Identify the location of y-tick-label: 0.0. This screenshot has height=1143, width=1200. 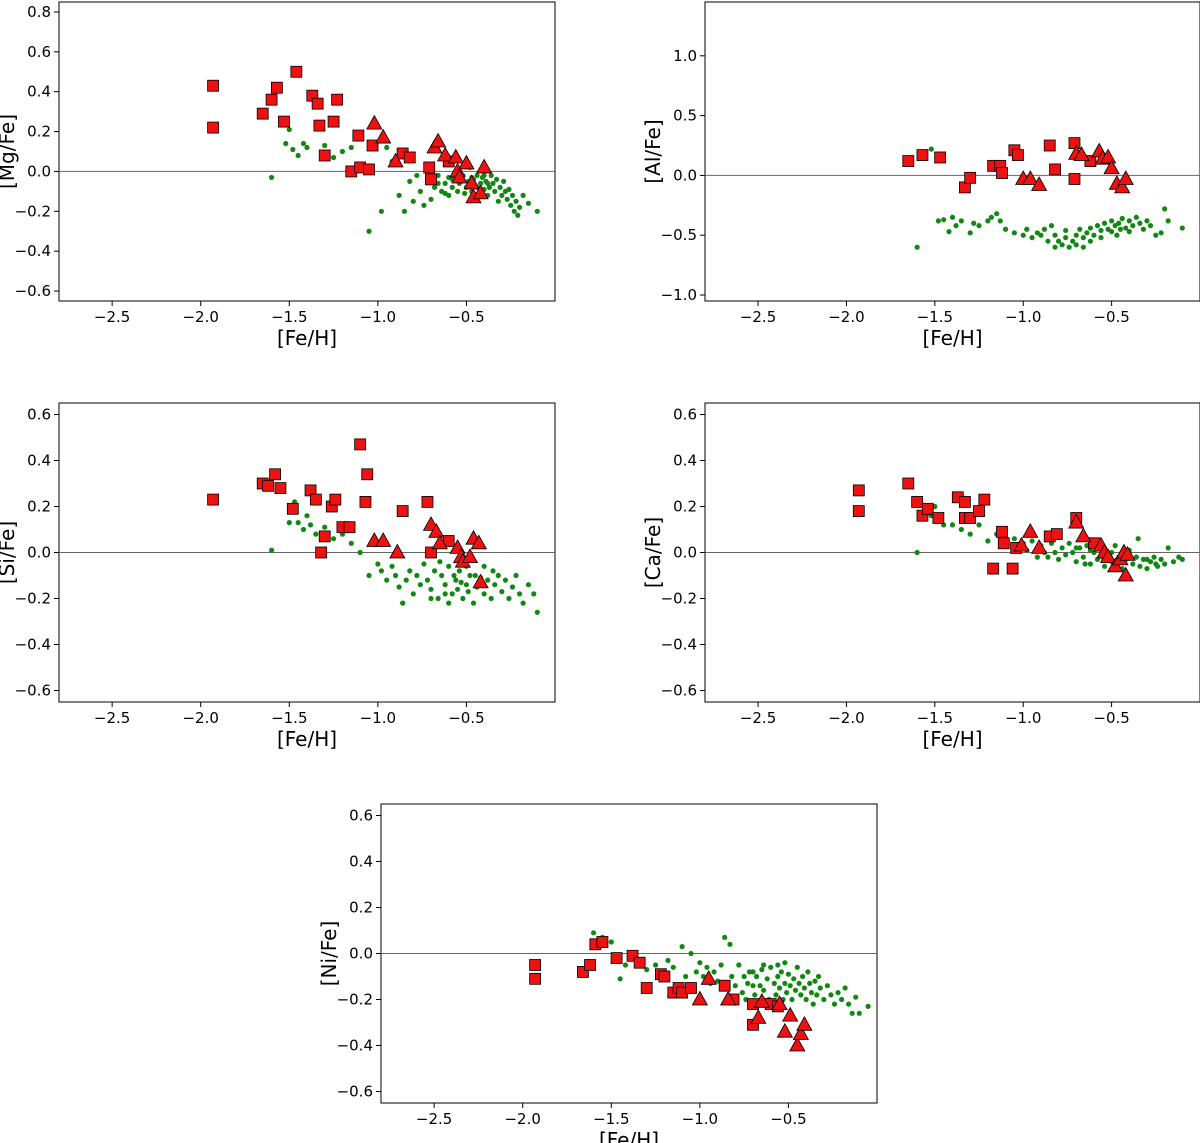
(685, 553).